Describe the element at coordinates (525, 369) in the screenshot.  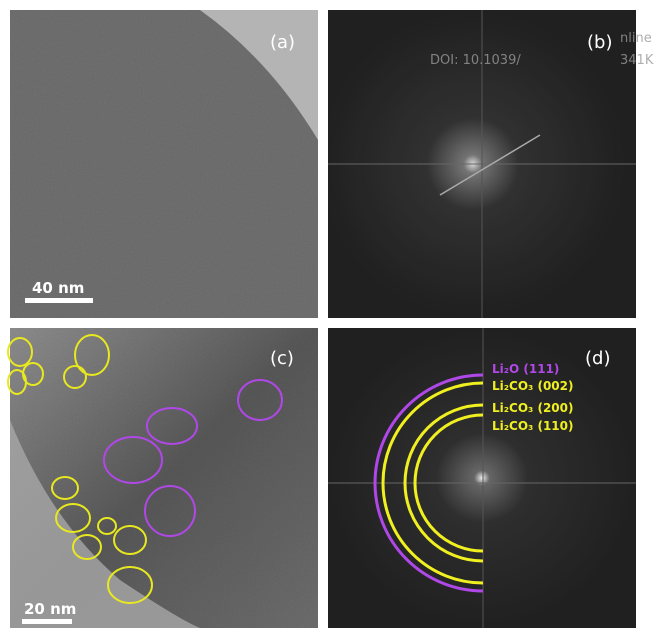
I see `ring-label: Li₂O (111)` at that location.